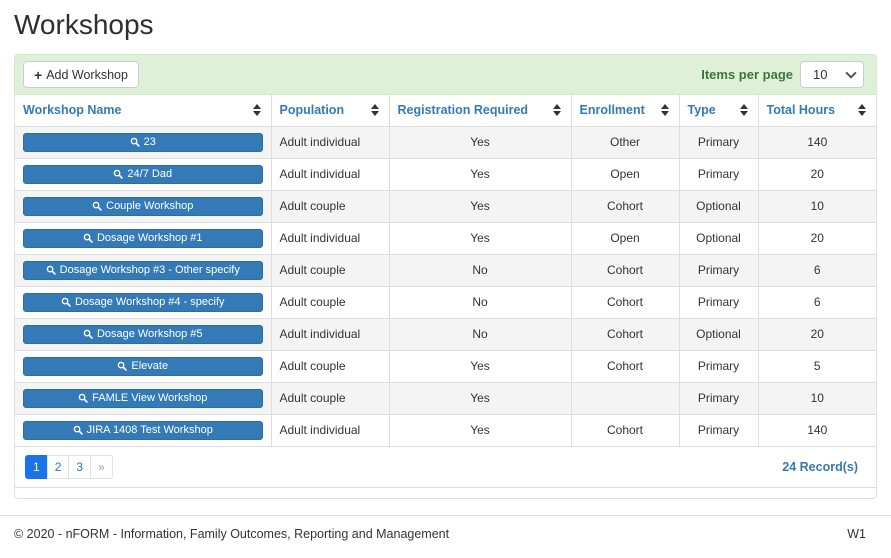  I want to click on items-per-page-select: 10, so click(832, 74).